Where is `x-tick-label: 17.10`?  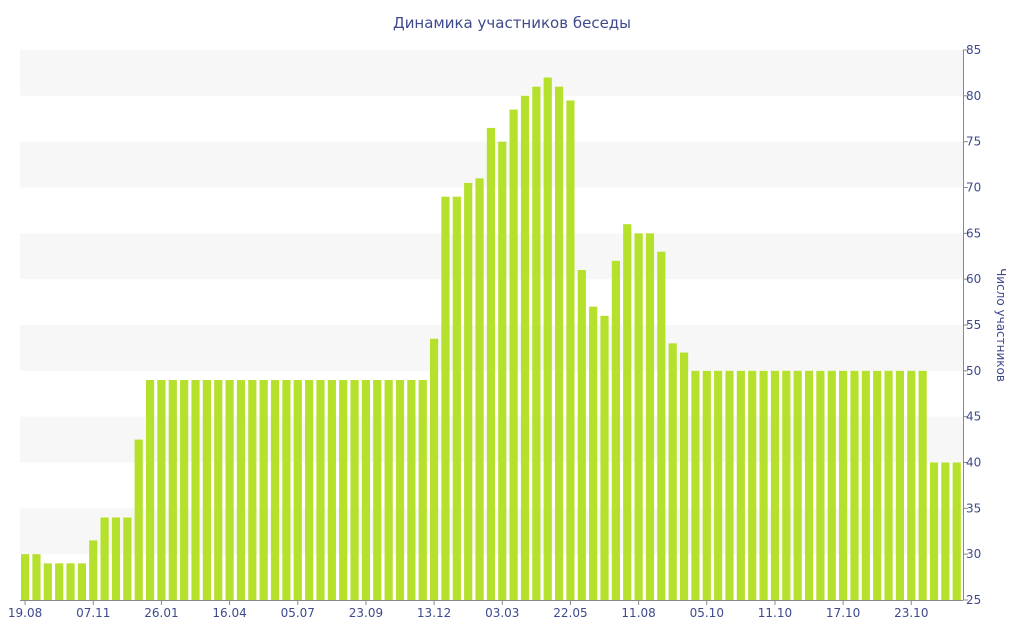 x-tick-label: 17.10 is located at coordinates (843, 613).